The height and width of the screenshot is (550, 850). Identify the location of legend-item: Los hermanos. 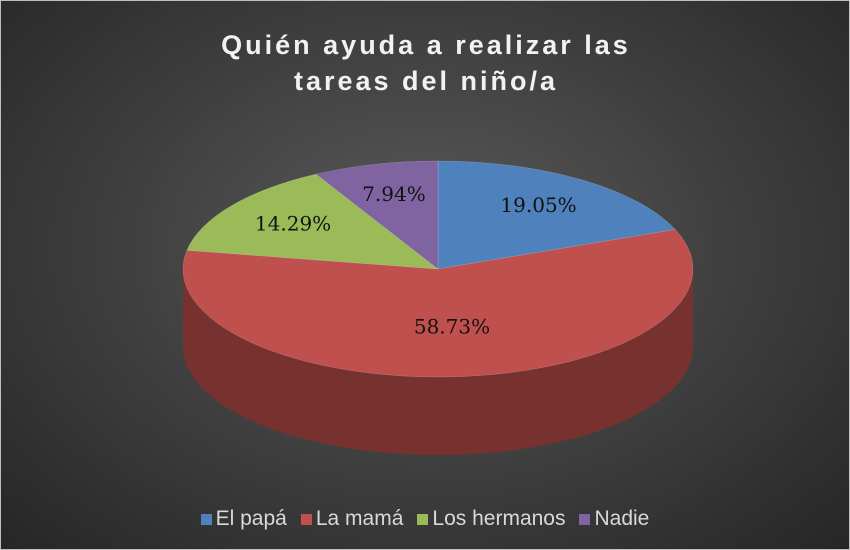
(491, 519).